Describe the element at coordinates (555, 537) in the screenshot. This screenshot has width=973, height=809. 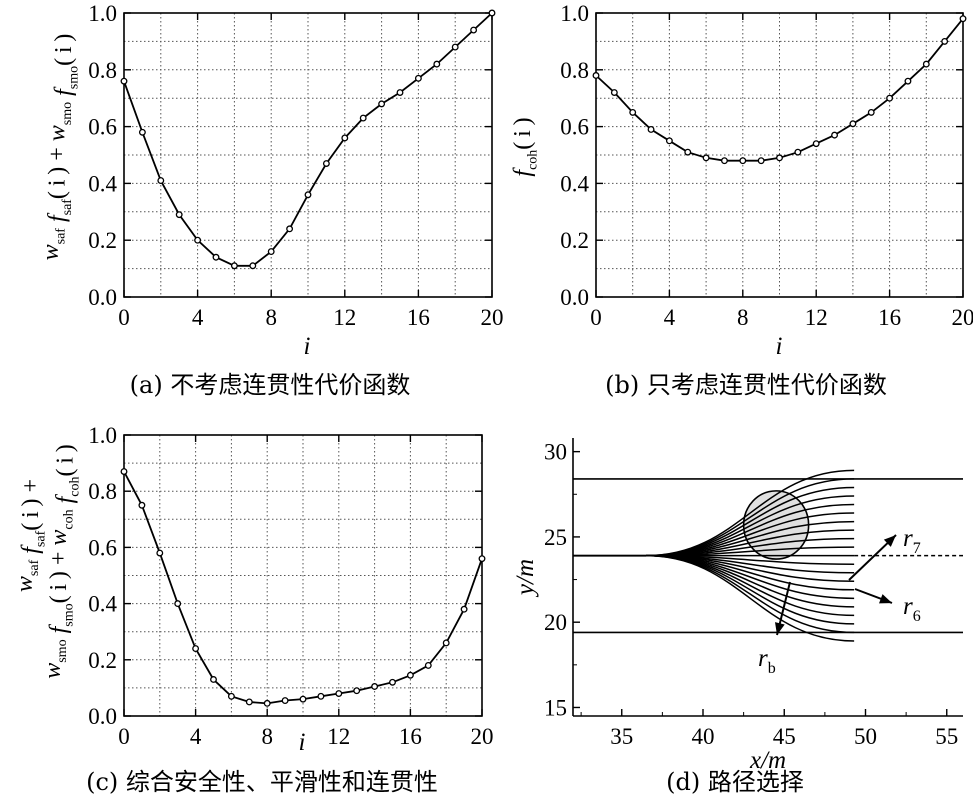
I see `y-tick-label: 25` at that location.